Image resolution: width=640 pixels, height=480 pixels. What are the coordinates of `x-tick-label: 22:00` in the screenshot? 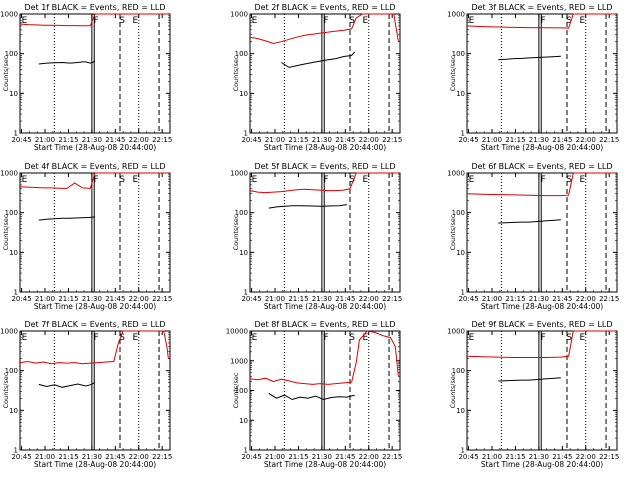 It's located at (586, 457).